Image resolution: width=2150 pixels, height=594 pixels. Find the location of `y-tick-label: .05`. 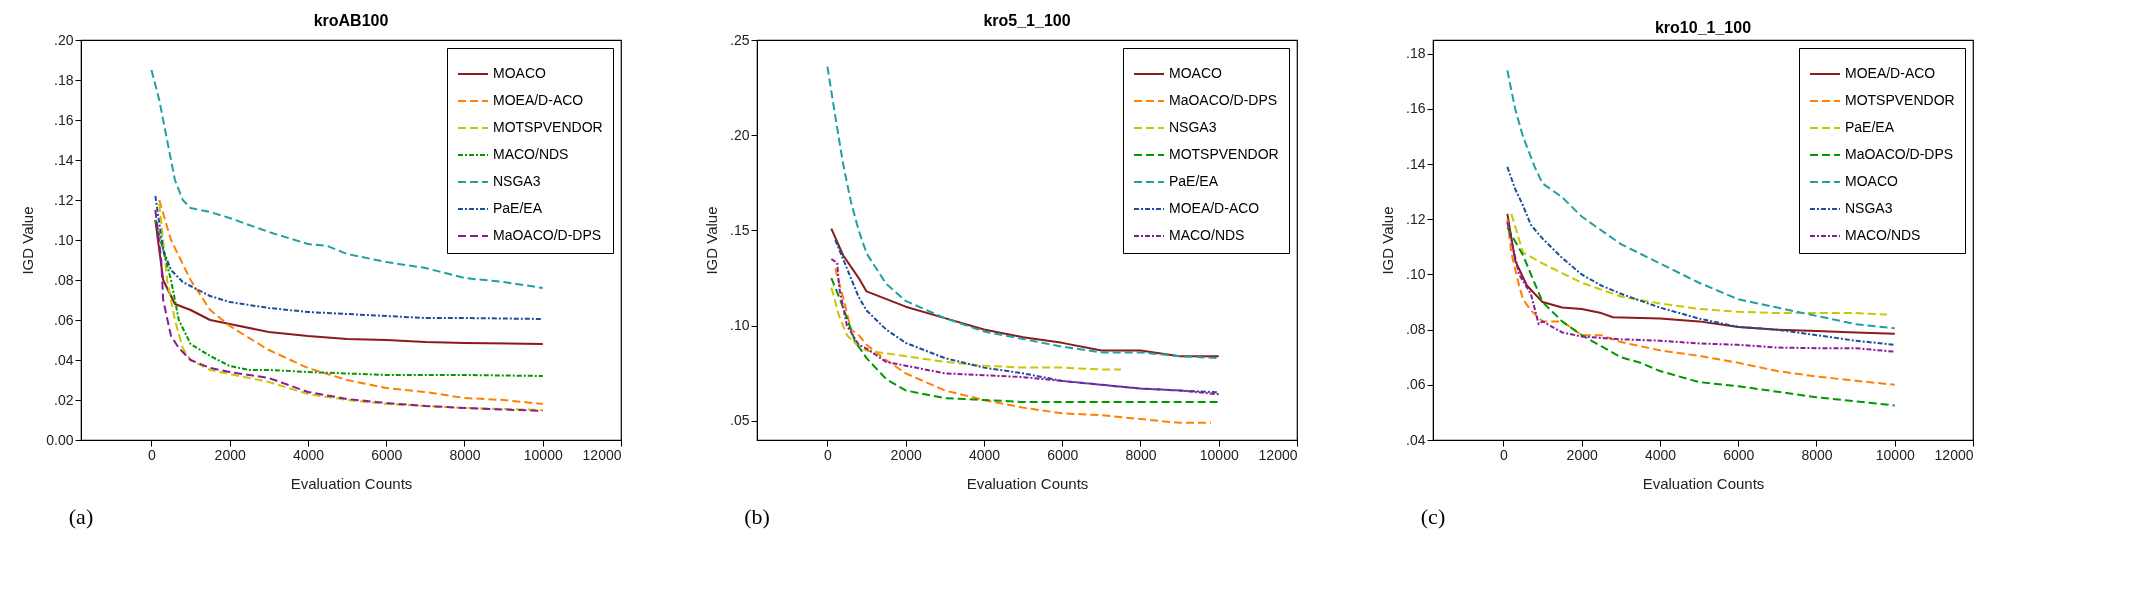

y-tick-label: .05 is located at coordinates (740, 420).